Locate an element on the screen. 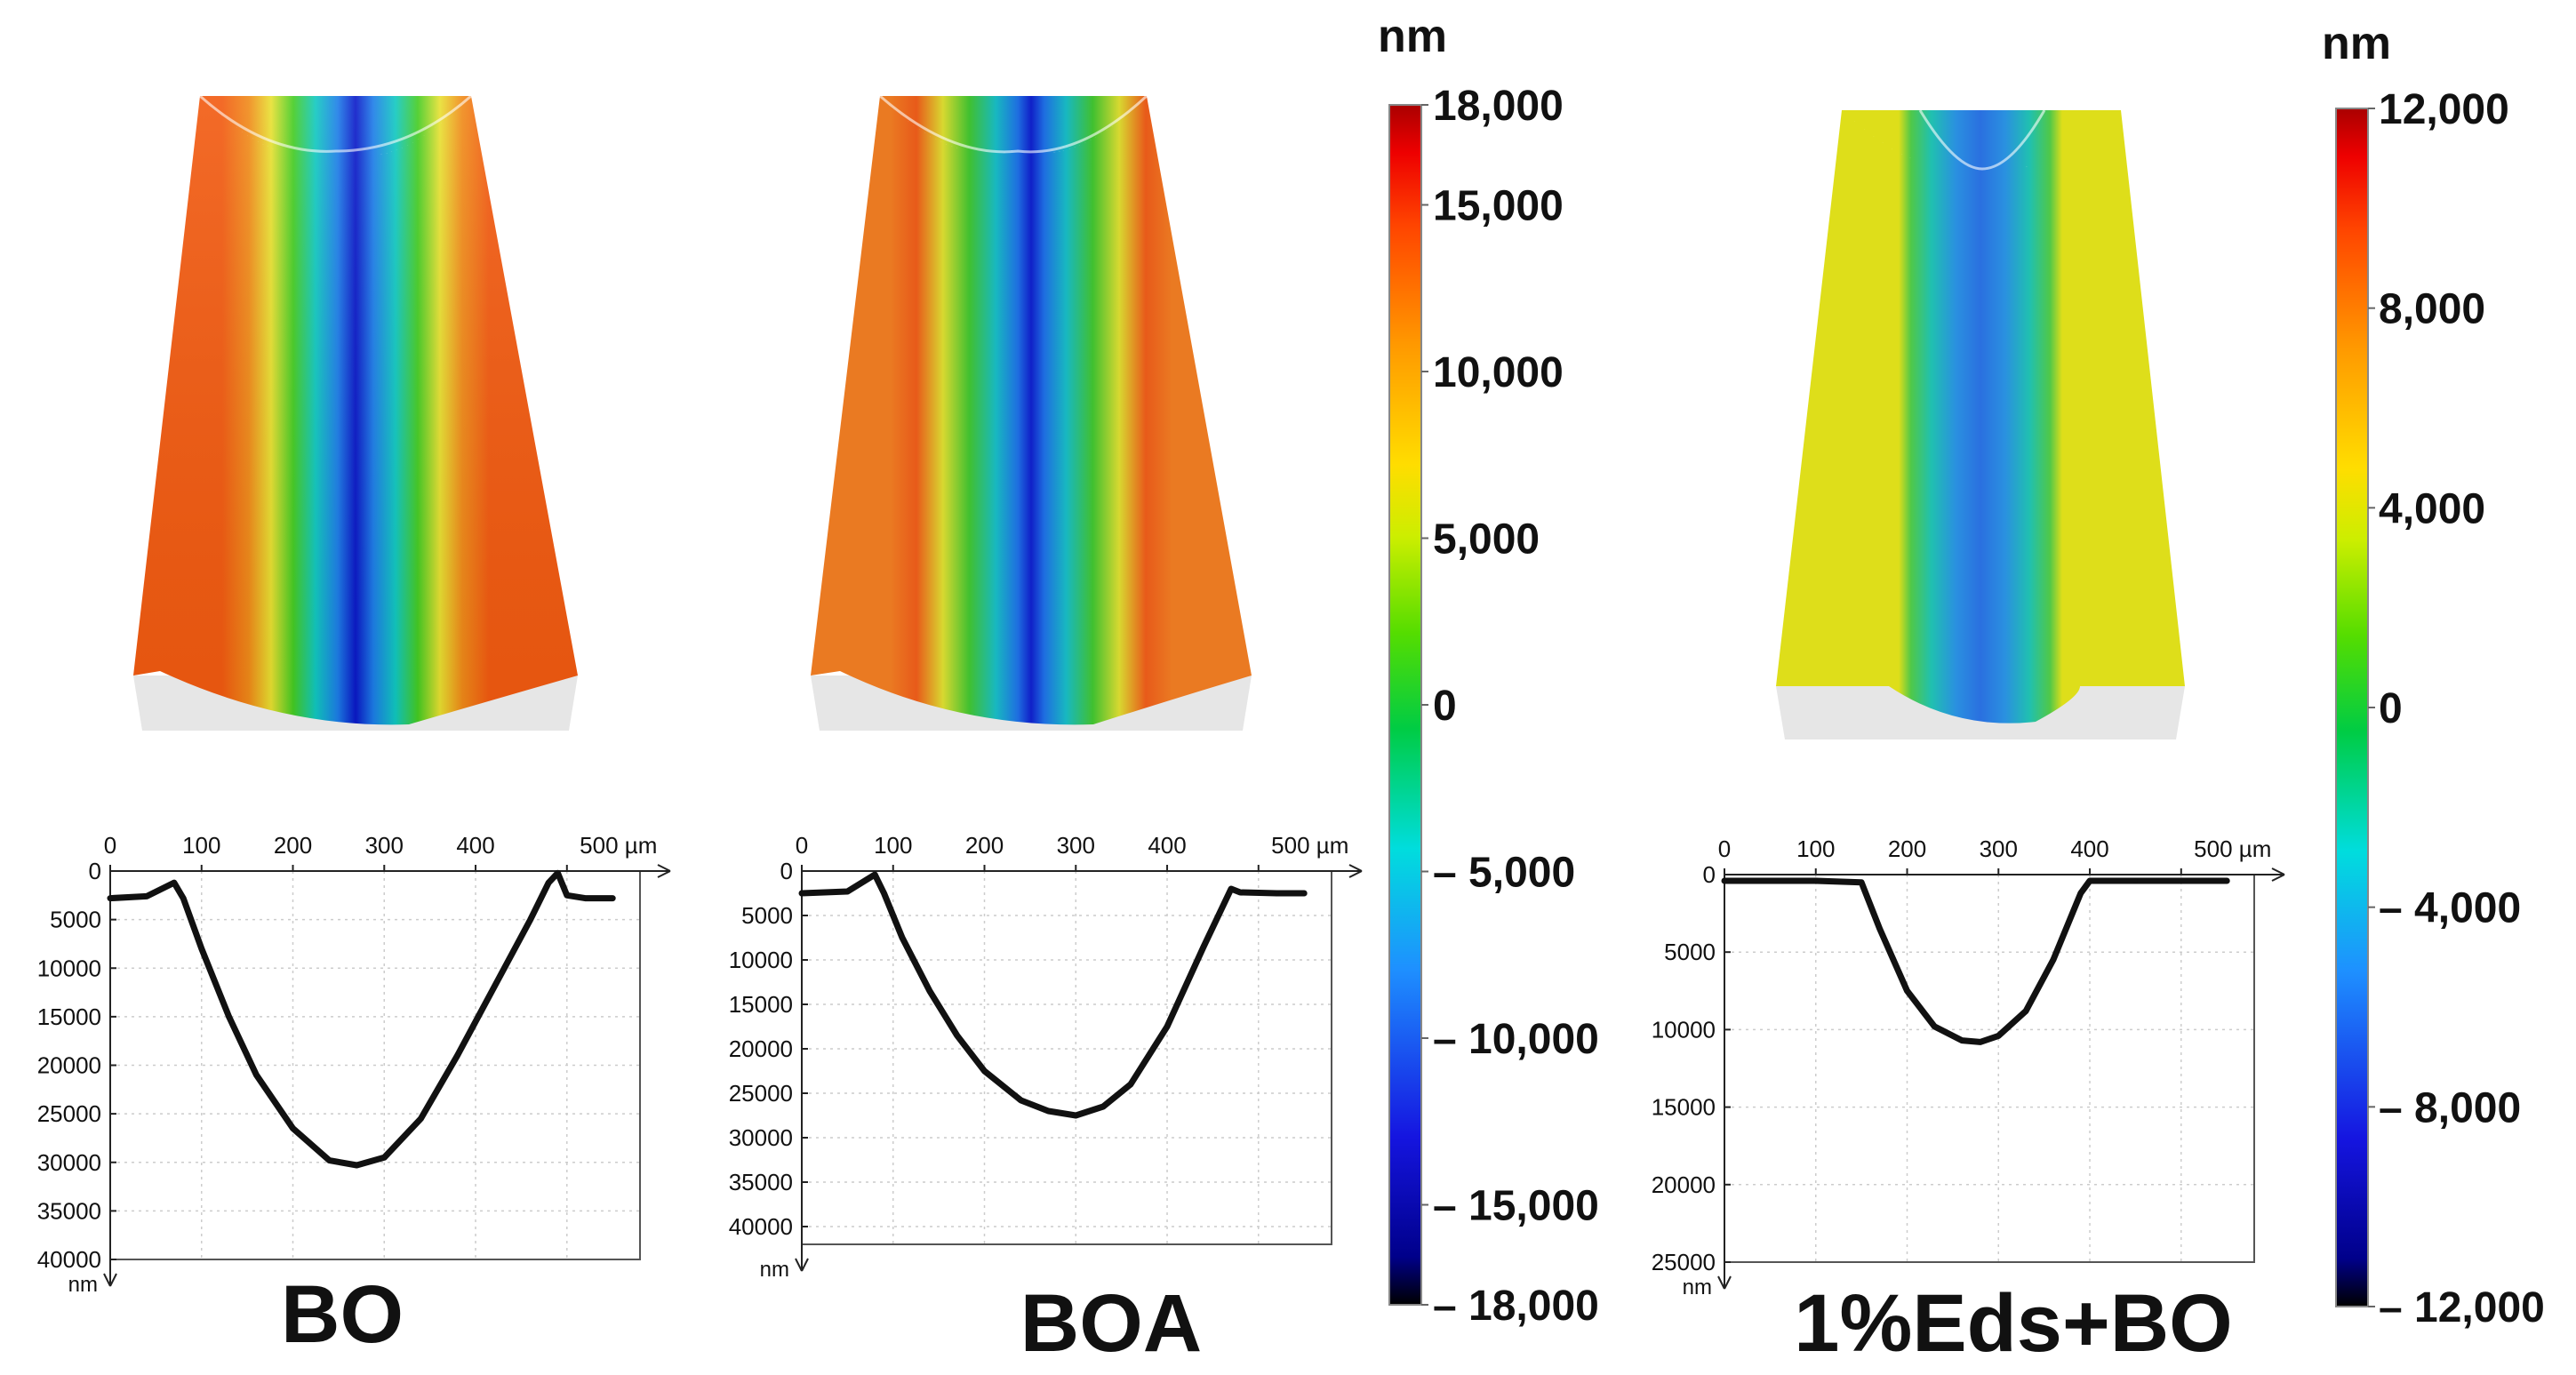  sample-label-eds-bo: 1%Eds+BO is located at coordinates (2013, 1323).